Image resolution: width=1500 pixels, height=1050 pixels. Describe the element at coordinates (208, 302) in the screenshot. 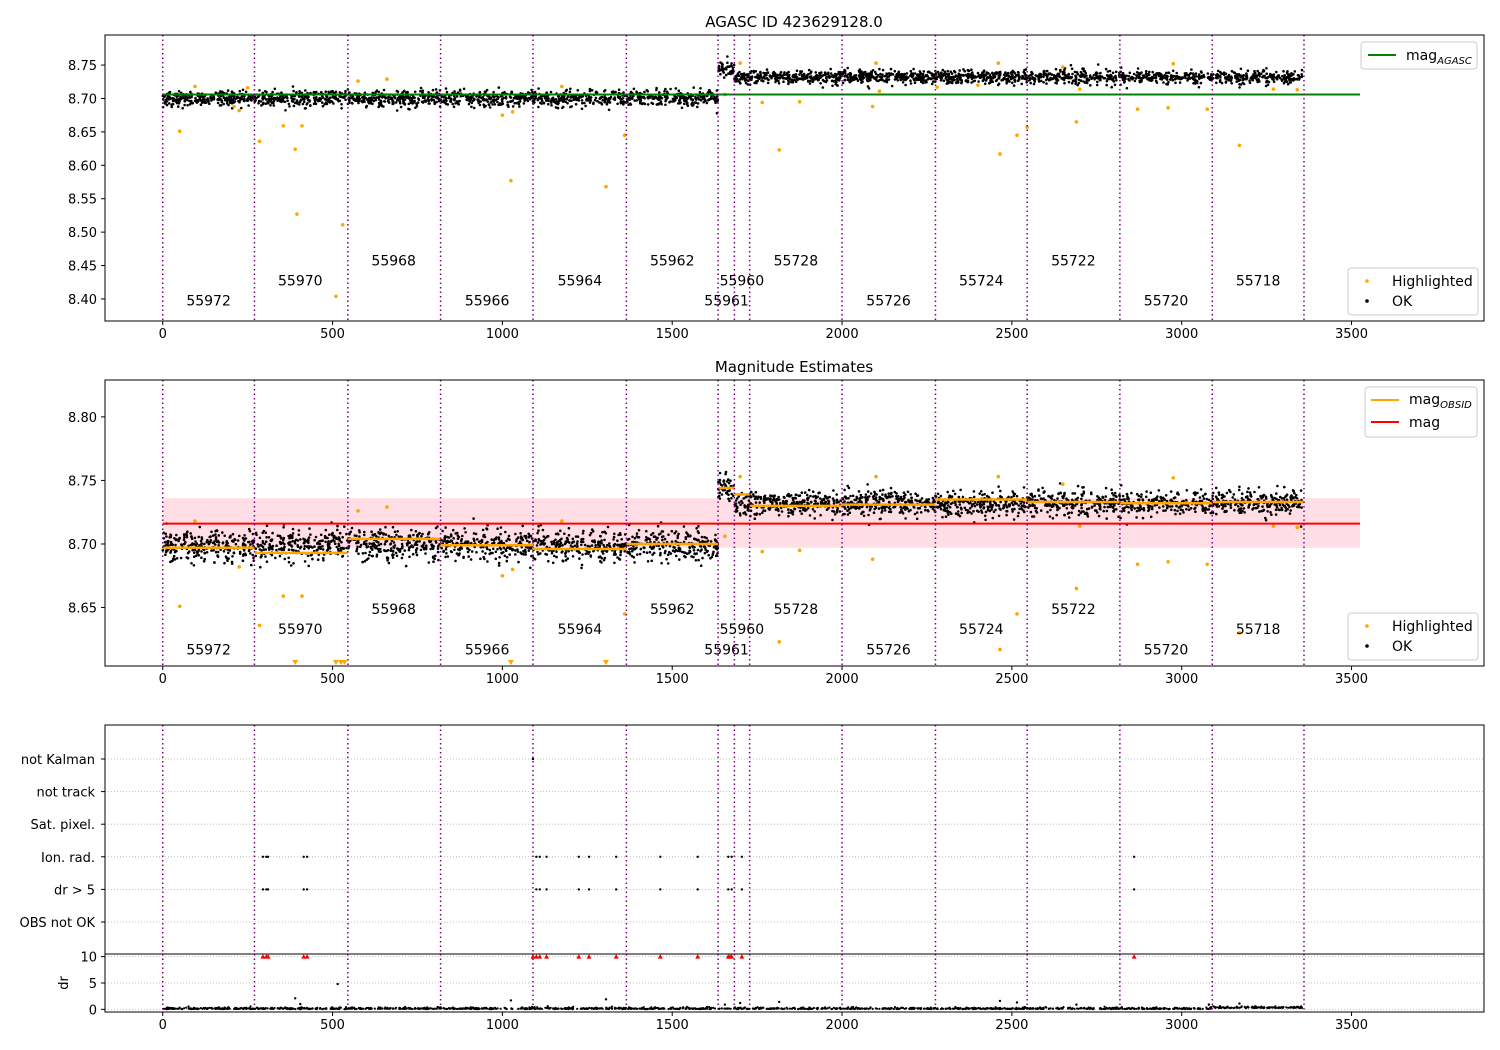

I see `obsid-label: 55972` at that location.